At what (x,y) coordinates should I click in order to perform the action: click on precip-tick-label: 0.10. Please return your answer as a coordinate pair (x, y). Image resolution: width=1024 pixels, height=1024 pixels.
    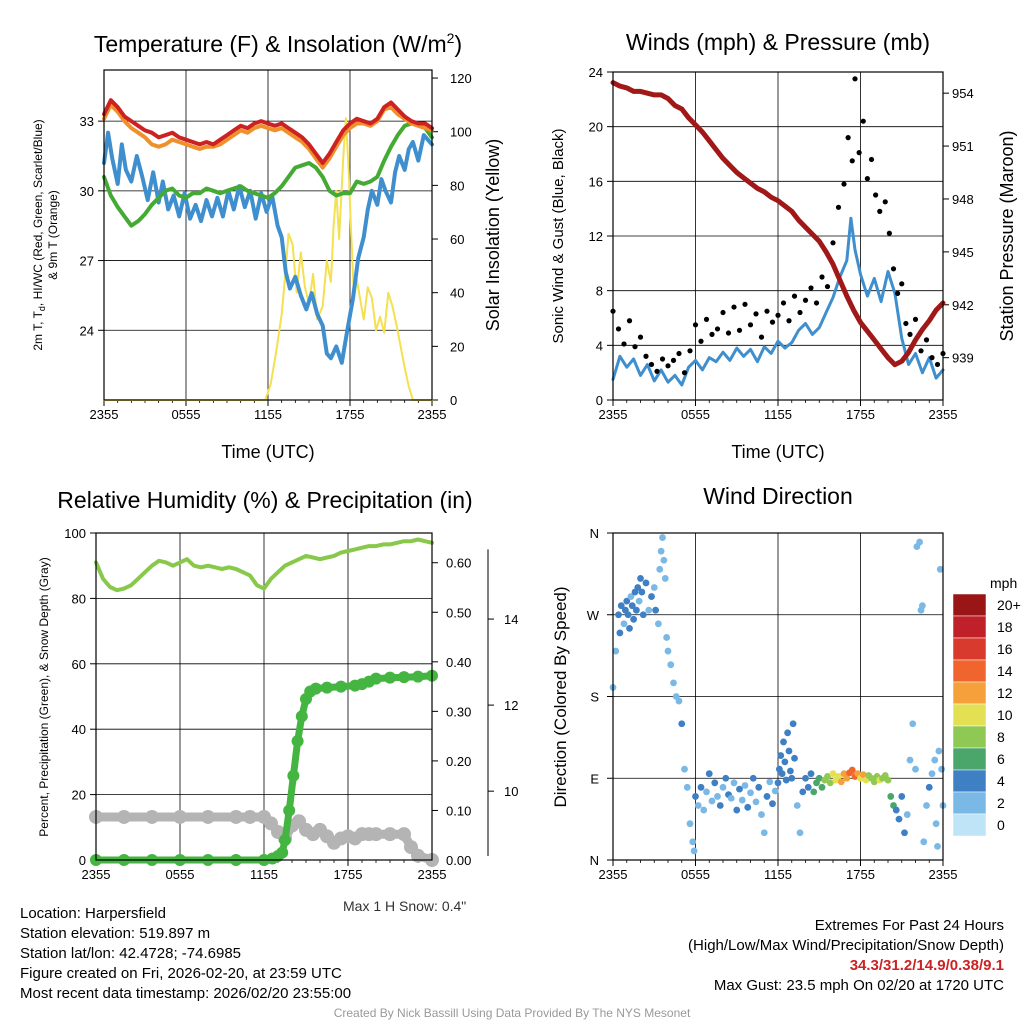
    Looking at the image, I should click on (458, 810).